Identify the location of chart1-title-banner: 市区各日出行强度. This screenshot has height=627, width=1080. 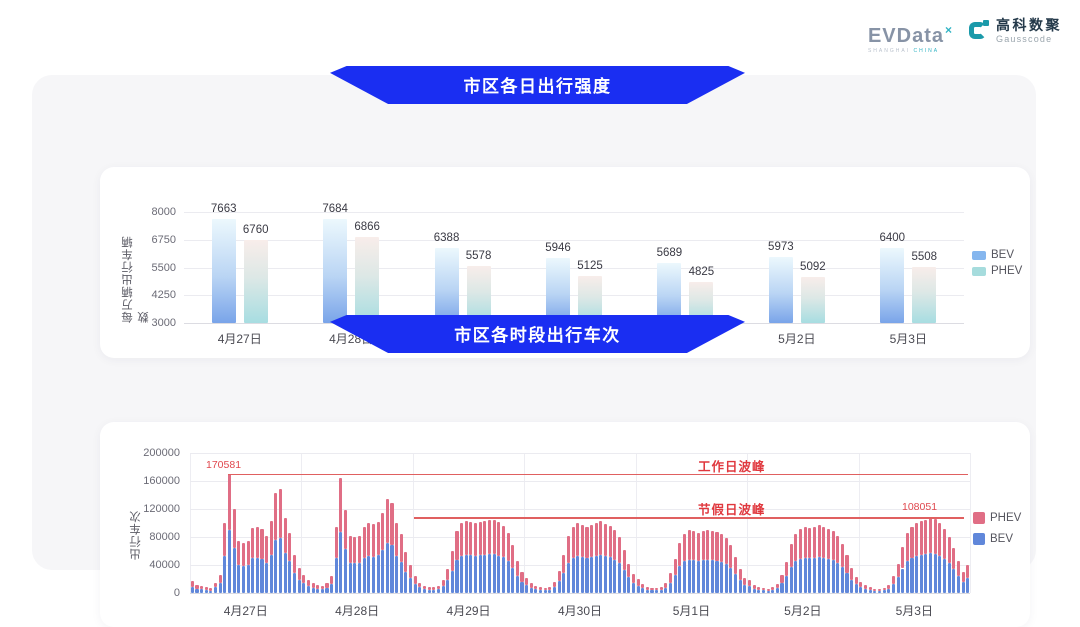
(537, 85).